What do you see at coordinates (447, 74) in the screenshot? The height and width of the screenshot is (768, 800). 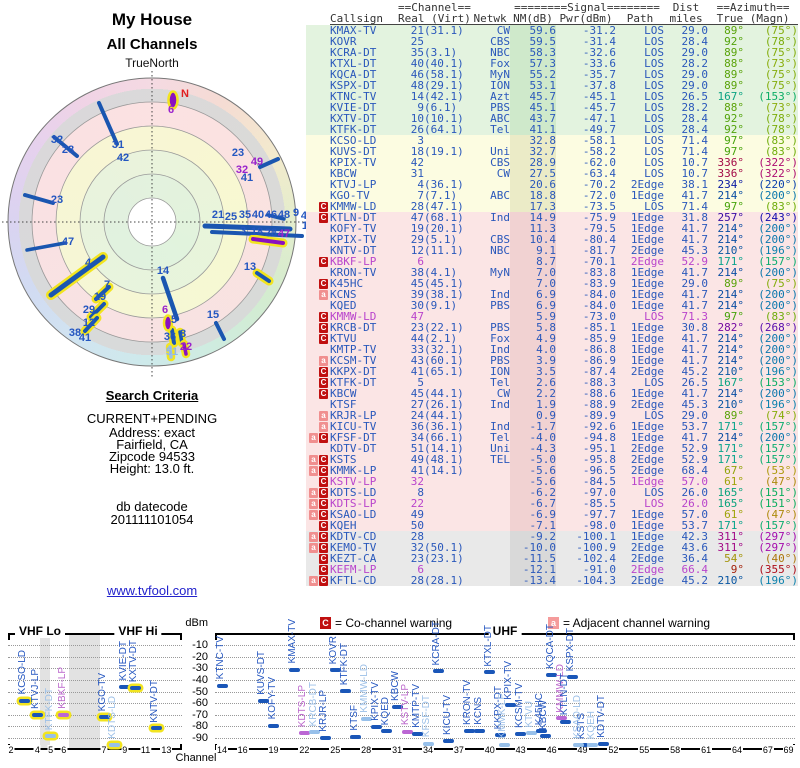 I see `virtual-channel-cell: (58.1)` at bounding box center [447, 74].